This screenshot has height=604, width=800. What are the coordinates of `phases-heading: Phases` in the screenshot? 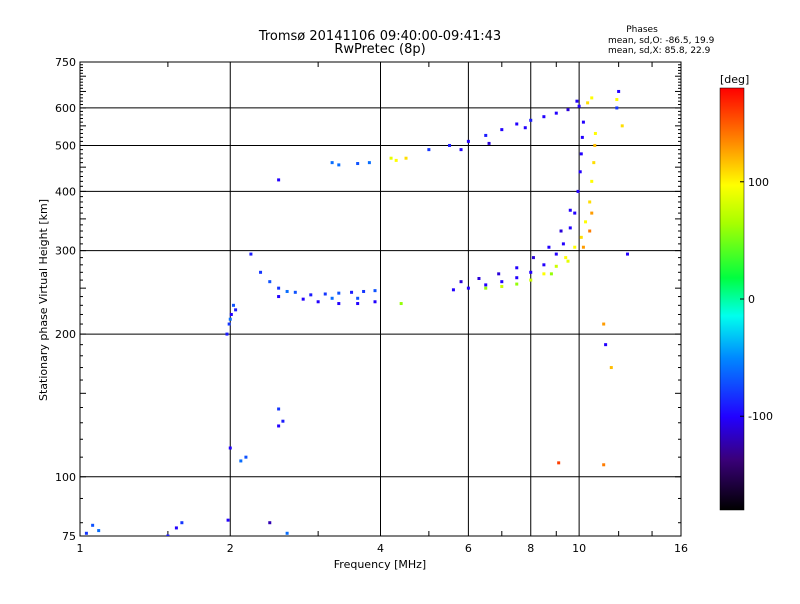 It's located at (642, 30).